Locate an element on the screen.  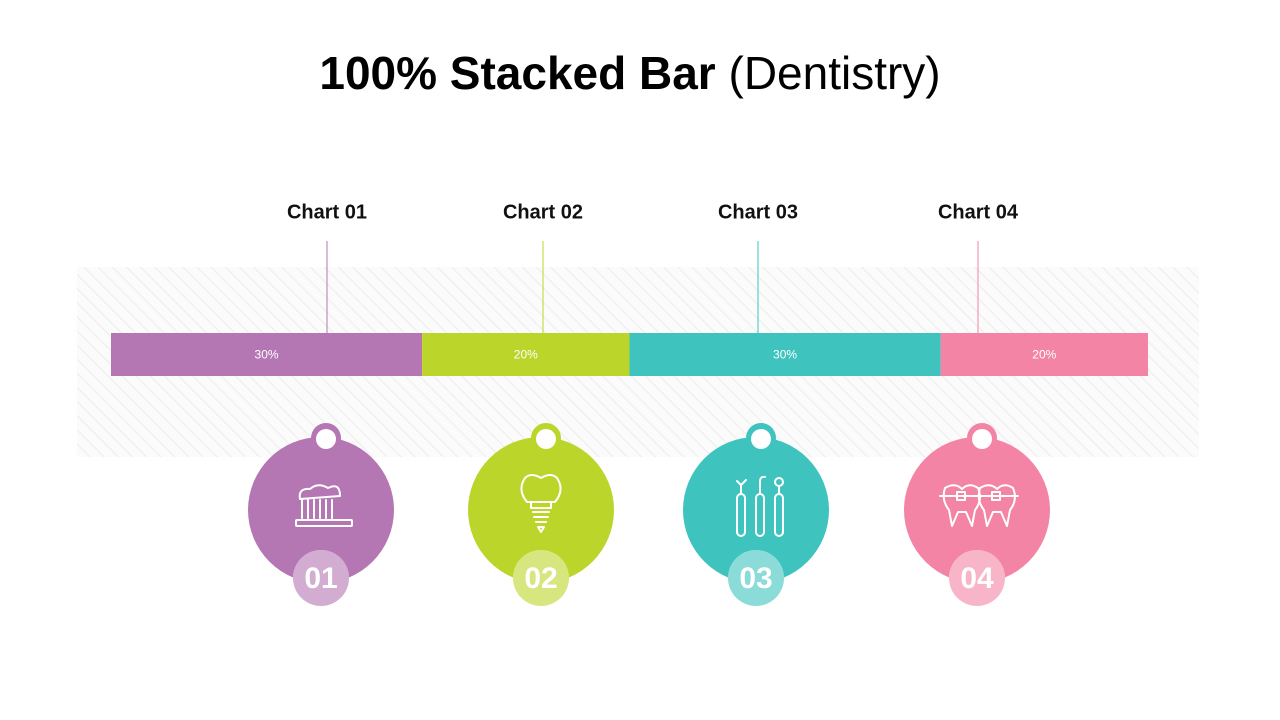
icon-dental-tools is located at coordinates (760, 506).